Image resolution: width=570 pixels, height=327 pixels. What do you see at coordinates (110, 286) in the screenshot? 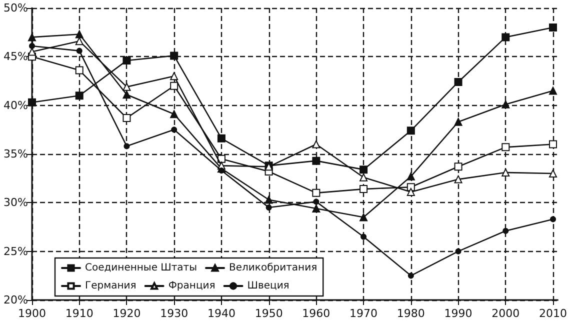
I see `legend-label: Германия` at bounding box center [110, 286].